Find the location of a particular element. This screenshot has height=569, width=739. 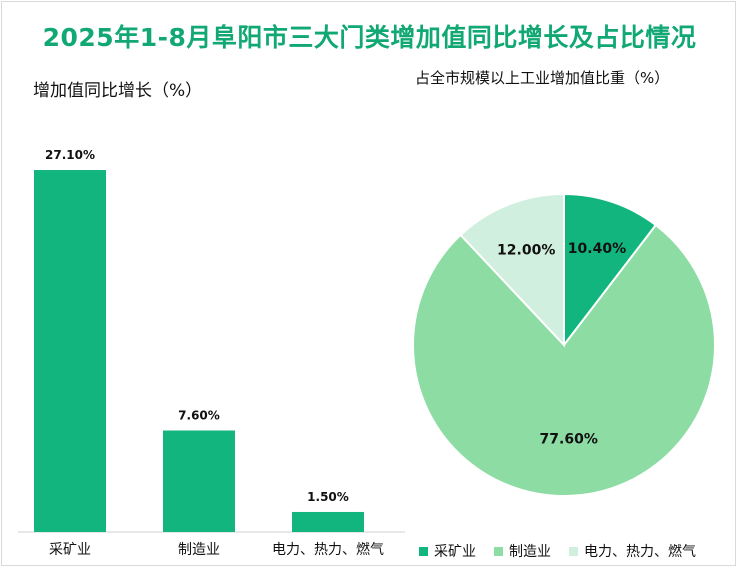

bar-manufacturing is located at coordinates (199, 481).